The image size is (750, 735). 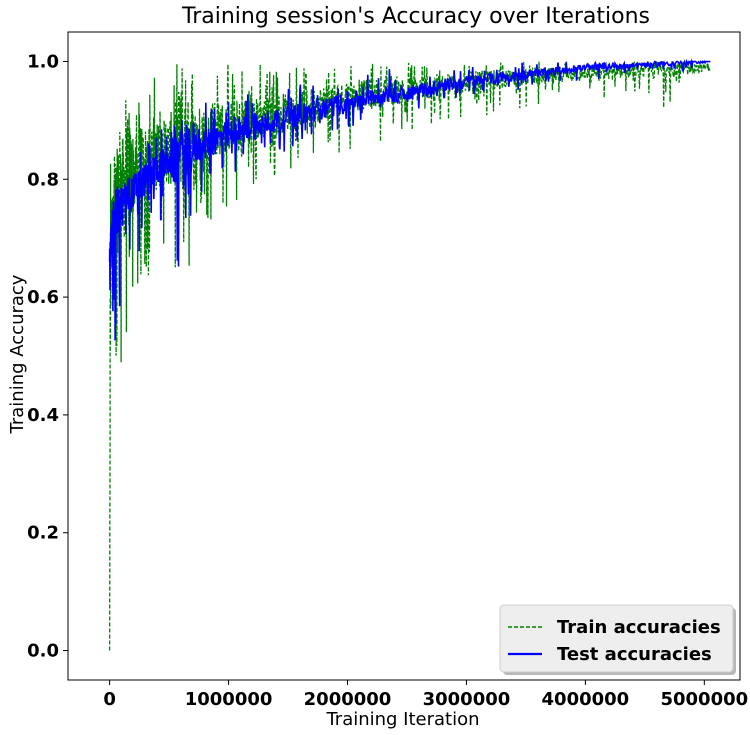 I want to click on y-tick-label: 0.4, so click(x=43, y=415).